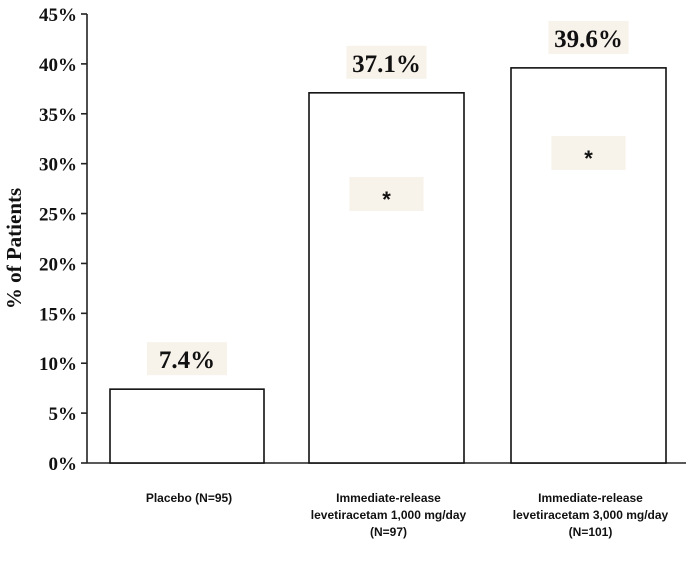  Describe the element at coordinates (58, 264) in the screenshot. I see `y-tick-label: 20%` at that location.